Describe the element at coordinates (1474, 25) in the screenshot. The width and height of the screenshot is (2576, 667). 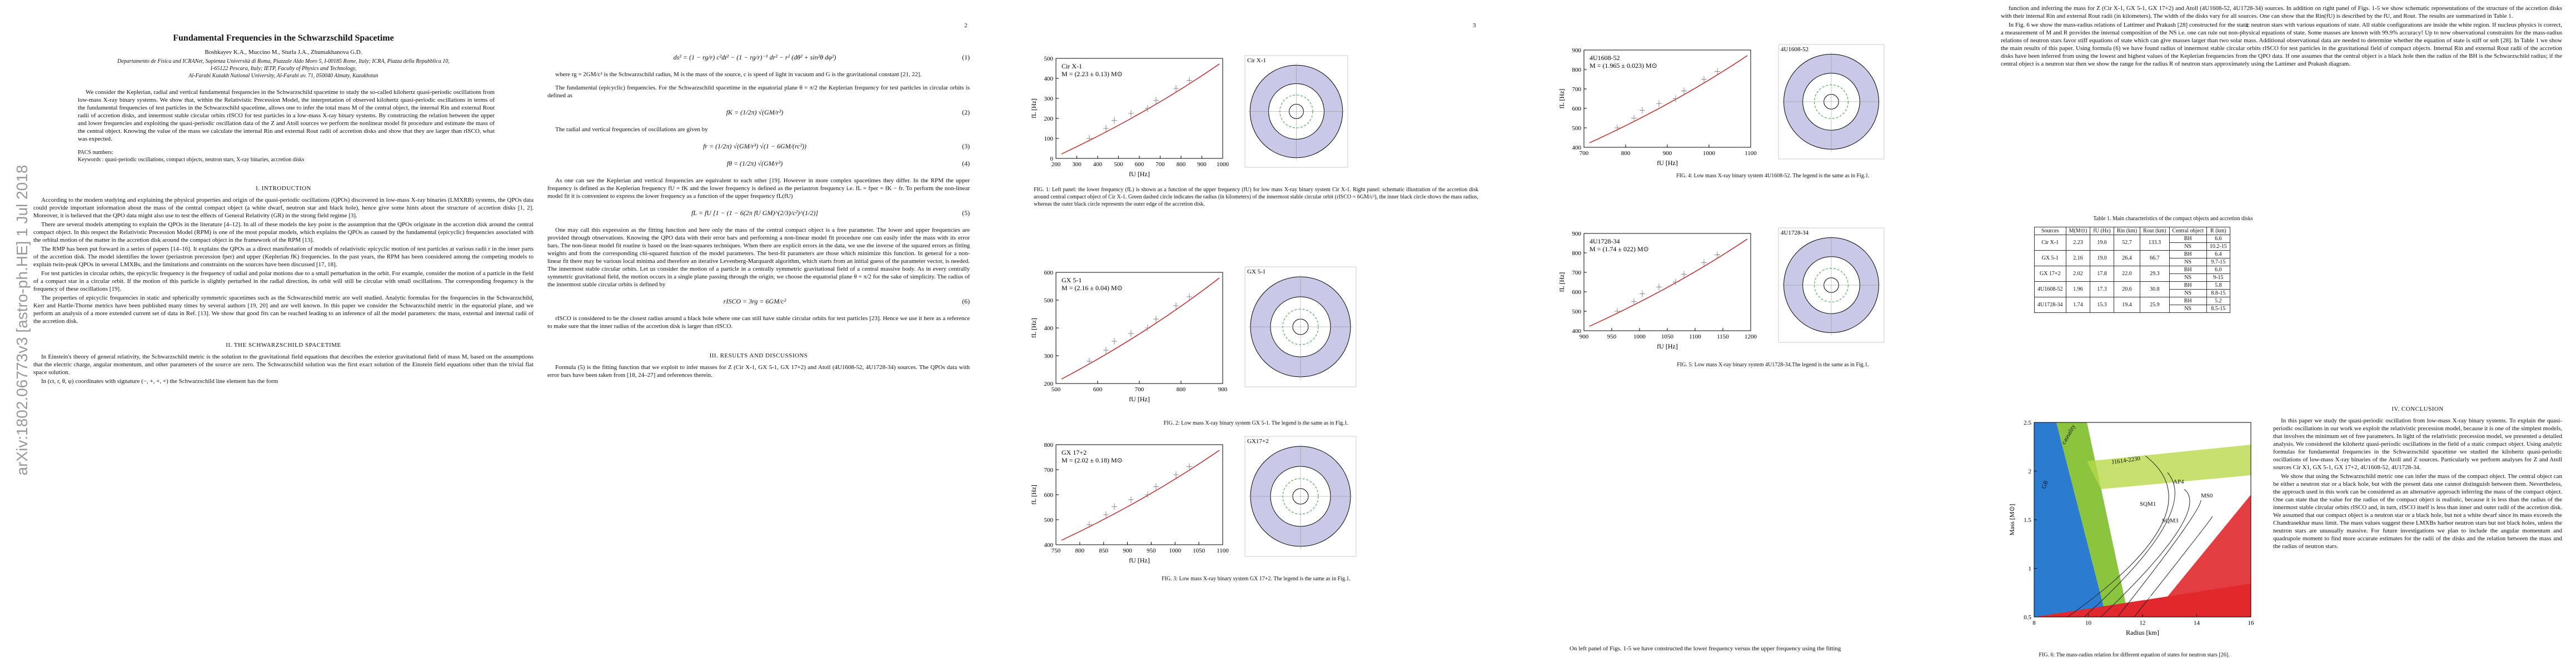
I see `page-number: 3` at that location.